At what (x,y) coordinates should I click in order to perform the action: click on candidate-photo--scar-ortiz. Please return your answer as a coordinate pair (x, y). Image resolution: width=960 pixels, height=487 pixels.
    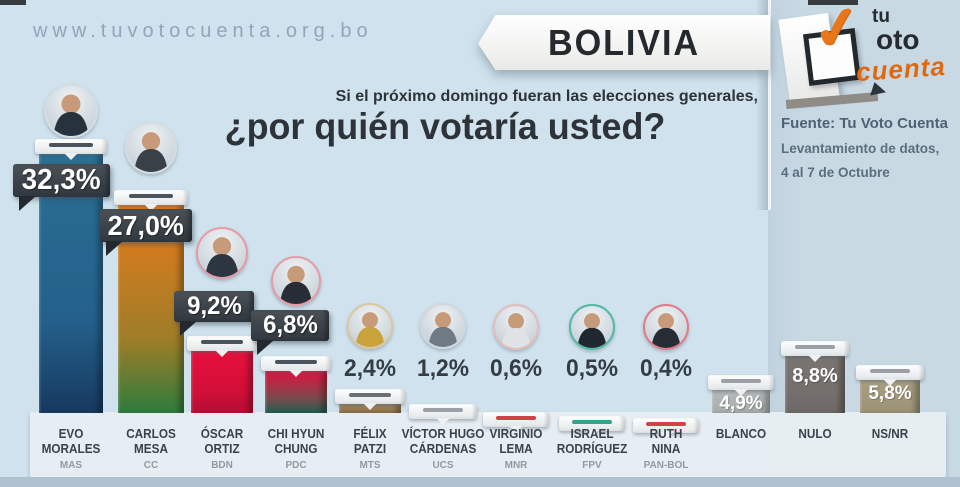
    Looking at the image, I should click on (222, 253).